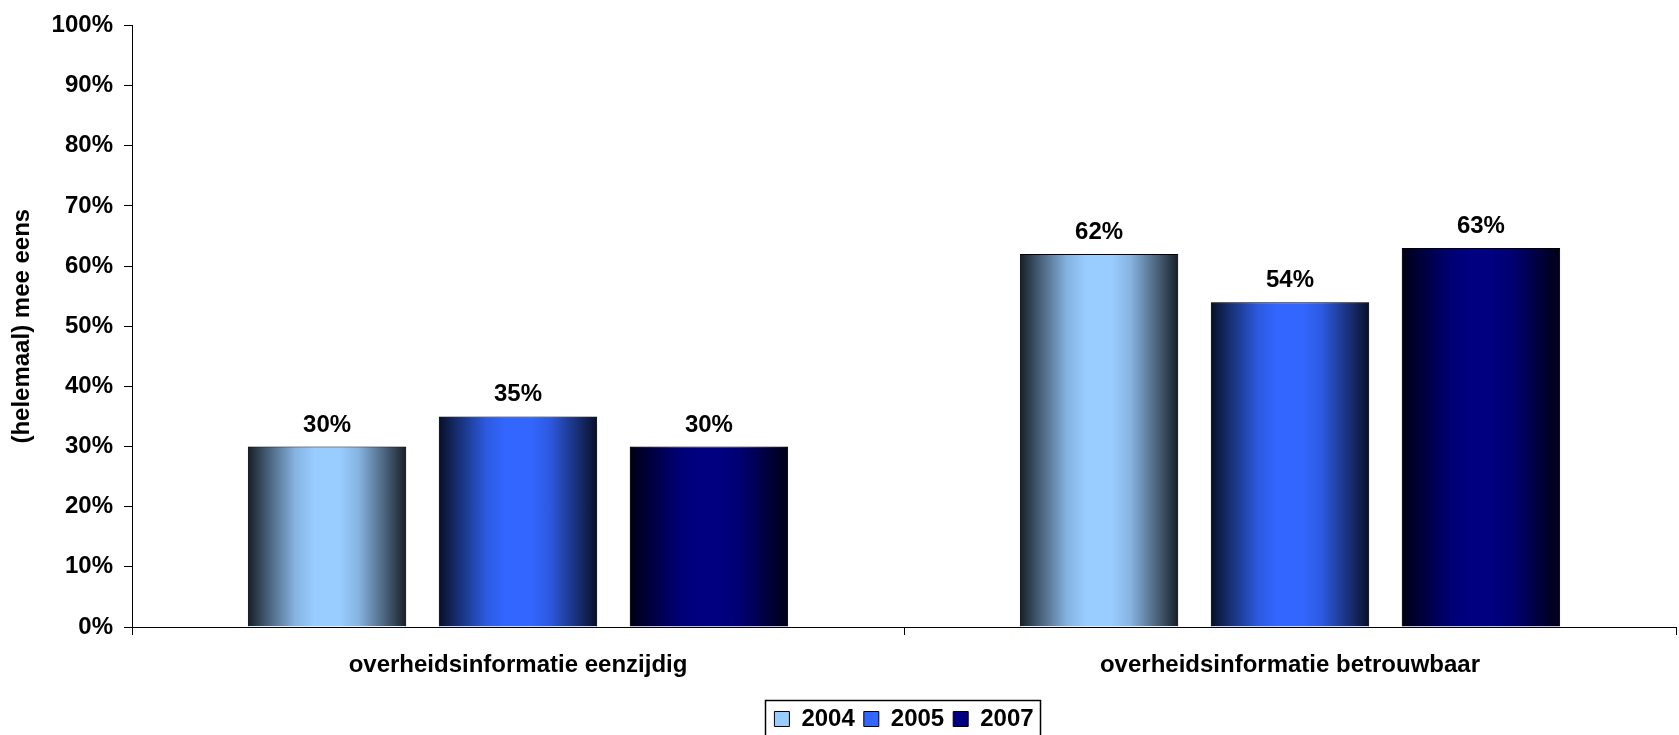 The width and height of the screenshot is (1679, 735). What do you see at coordinates (88, 505) in the screenshot?
I see `y-tick-label: 20%` at bounding box center [88, 505].